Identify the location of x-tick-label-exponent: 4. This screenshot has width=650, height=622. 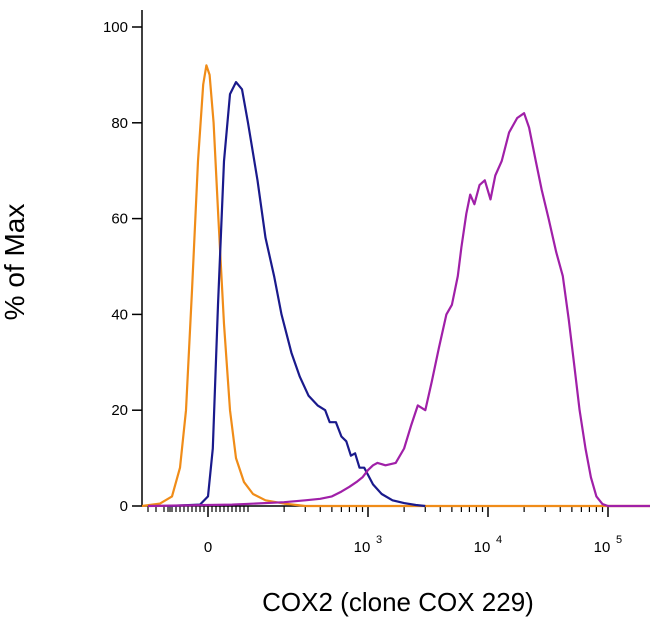
(499, 540).